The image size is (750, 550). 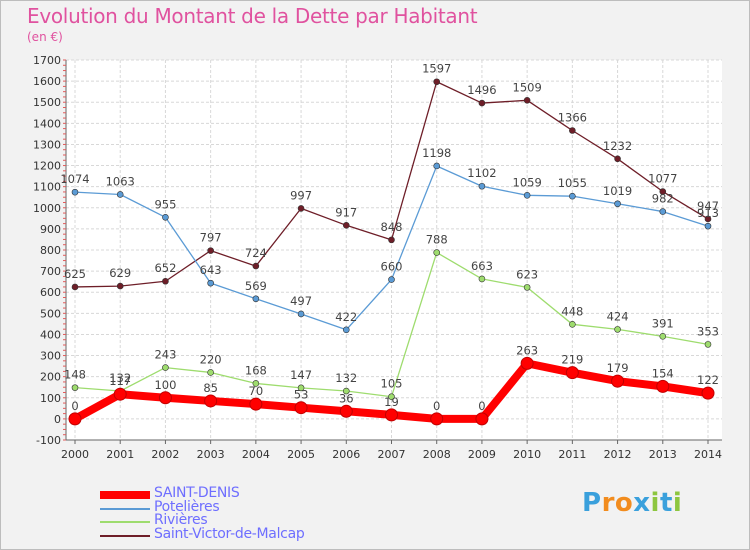 I want to click on y-tick-label: 900, so click(x=50, y=229).